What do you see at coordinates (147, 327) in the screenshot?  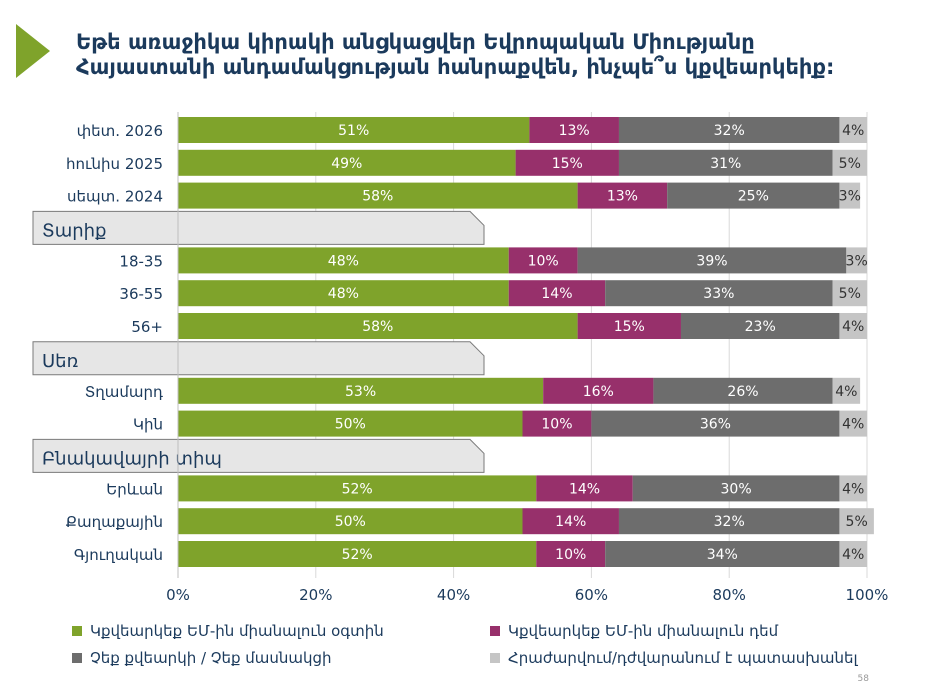 I see `row-label: 56+` at bounding box center [147, 327].